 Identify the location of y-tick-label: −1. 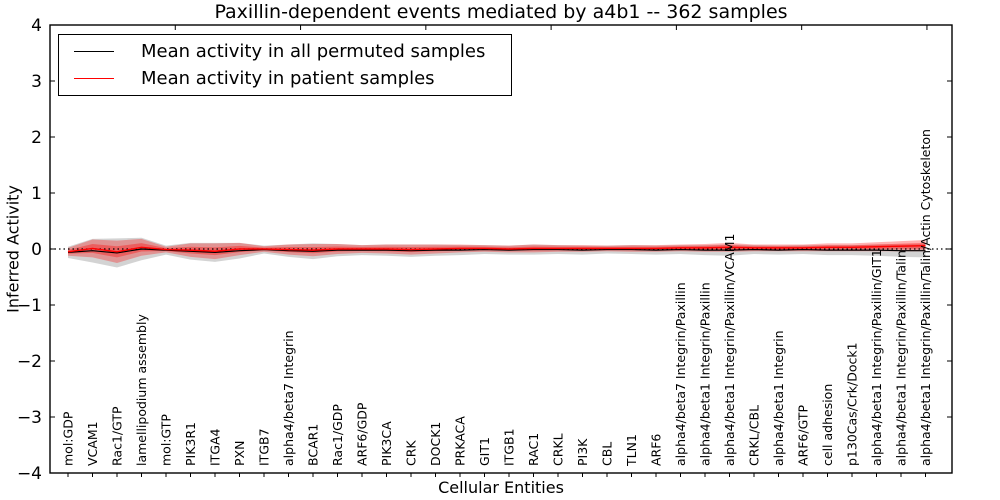
(29, 306).